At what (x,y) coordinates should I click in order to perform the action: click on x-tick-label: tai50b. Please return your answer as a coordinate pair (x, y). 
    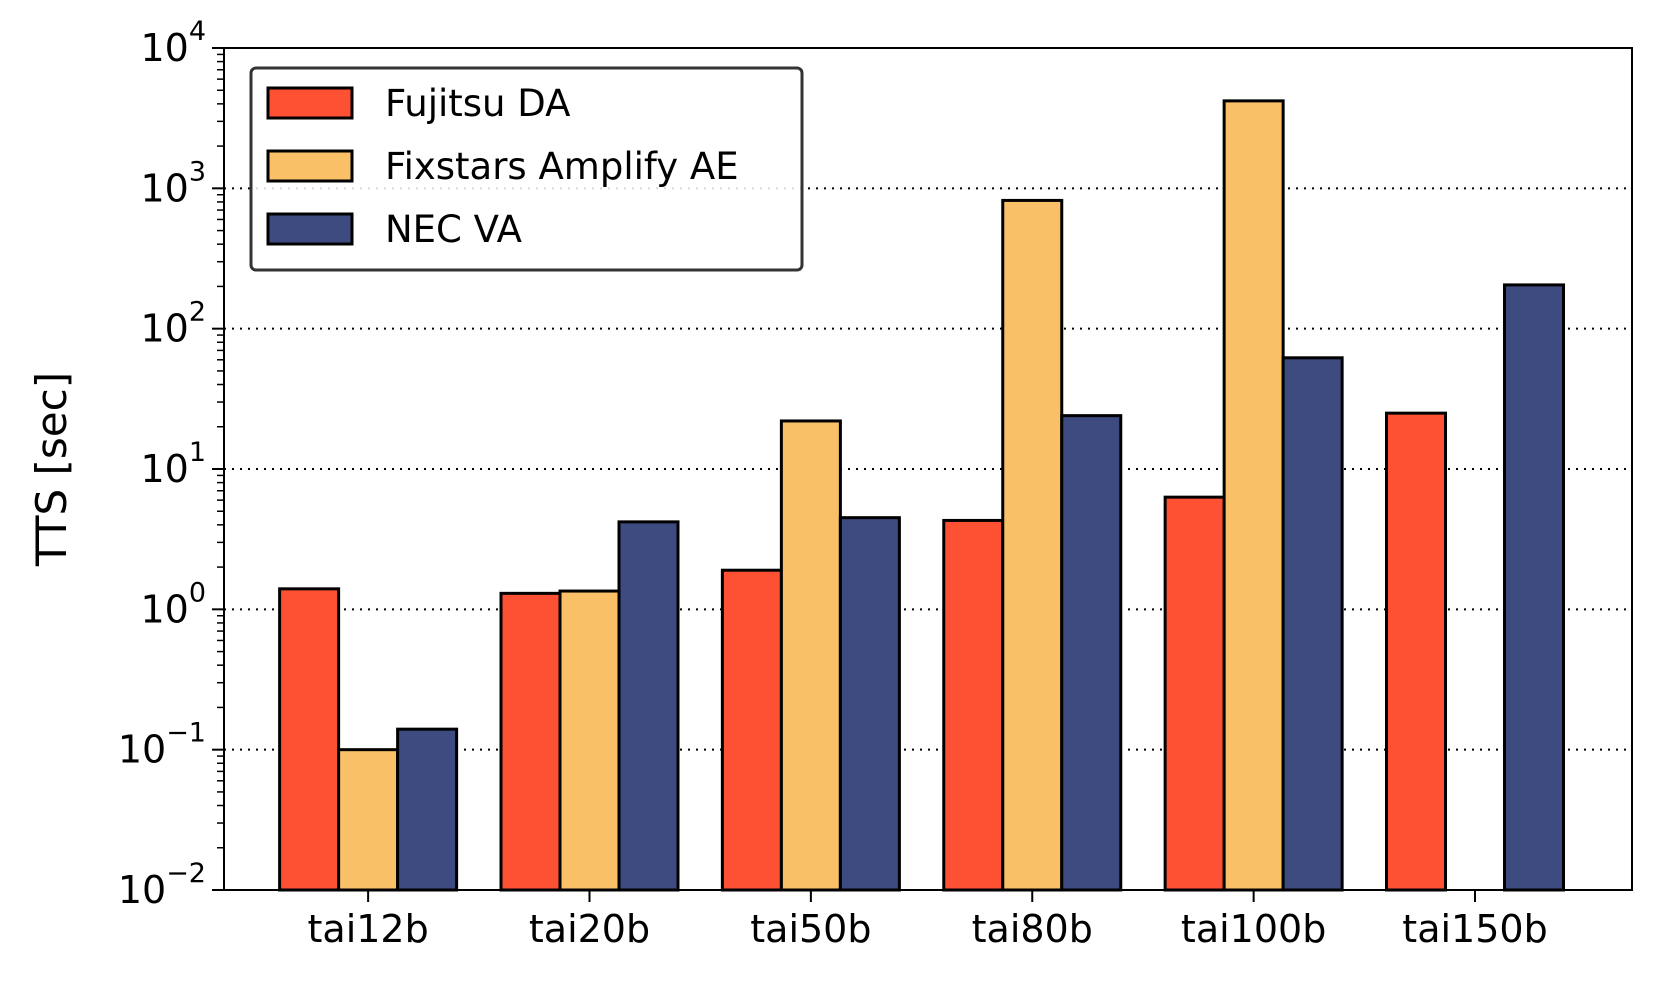
    Looking at the image, I should click on (810, 929).